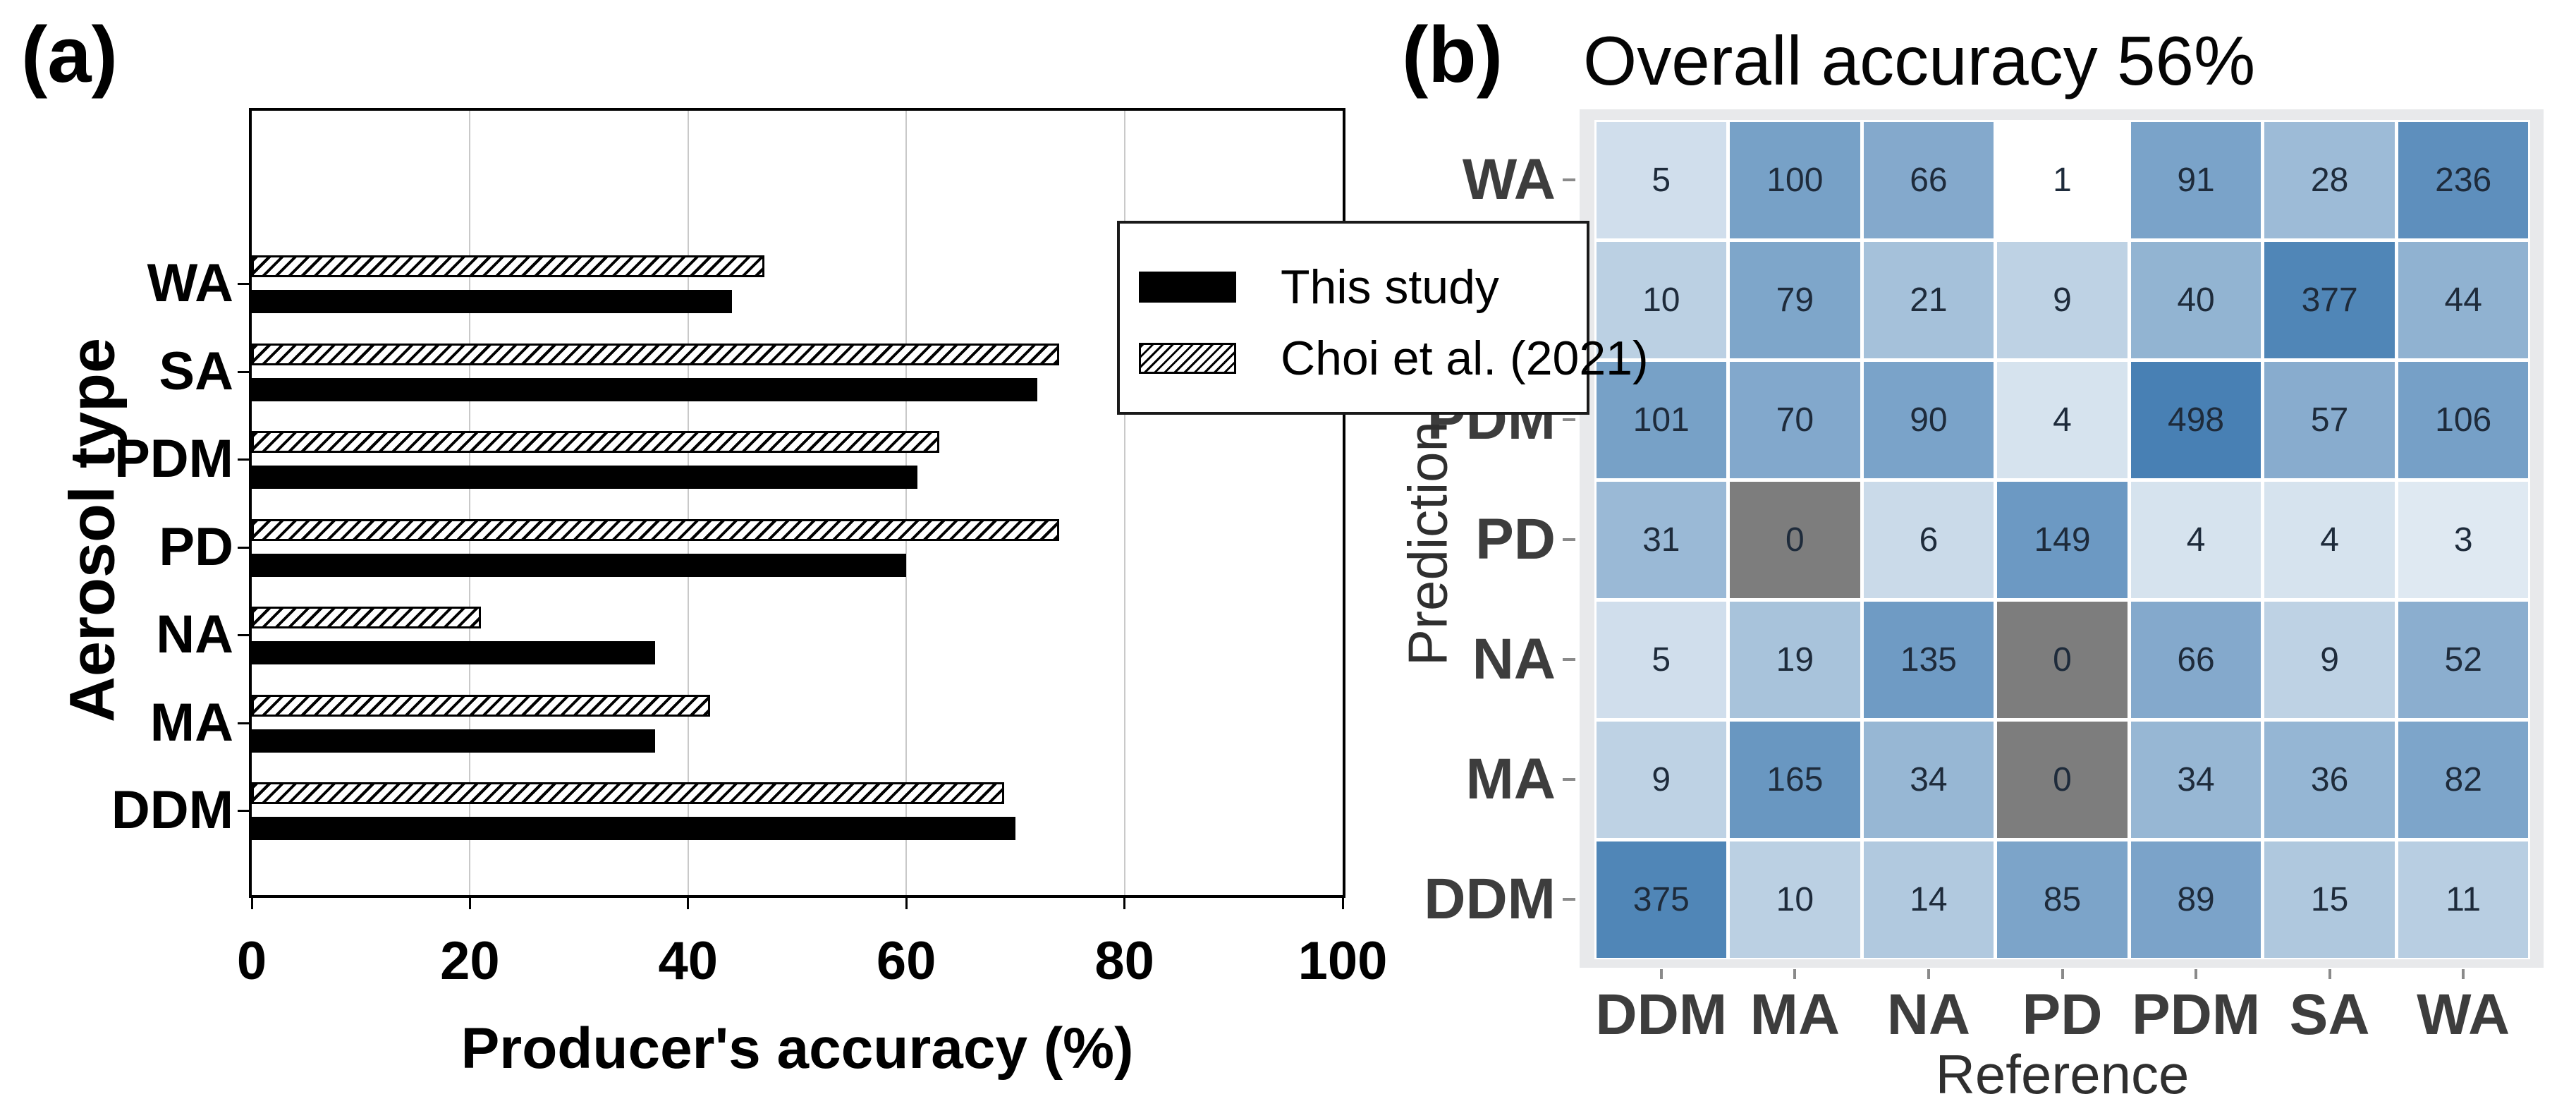  I want to click on heatmap-cell-MA-PD: 0, so click(2062, 780).